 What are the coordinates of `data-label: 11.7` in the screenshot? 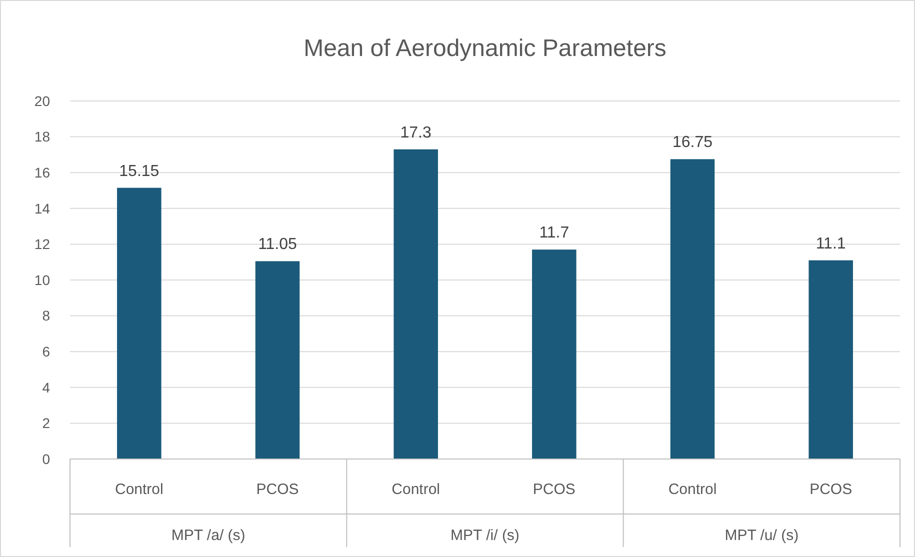 It's located at (554, 233).